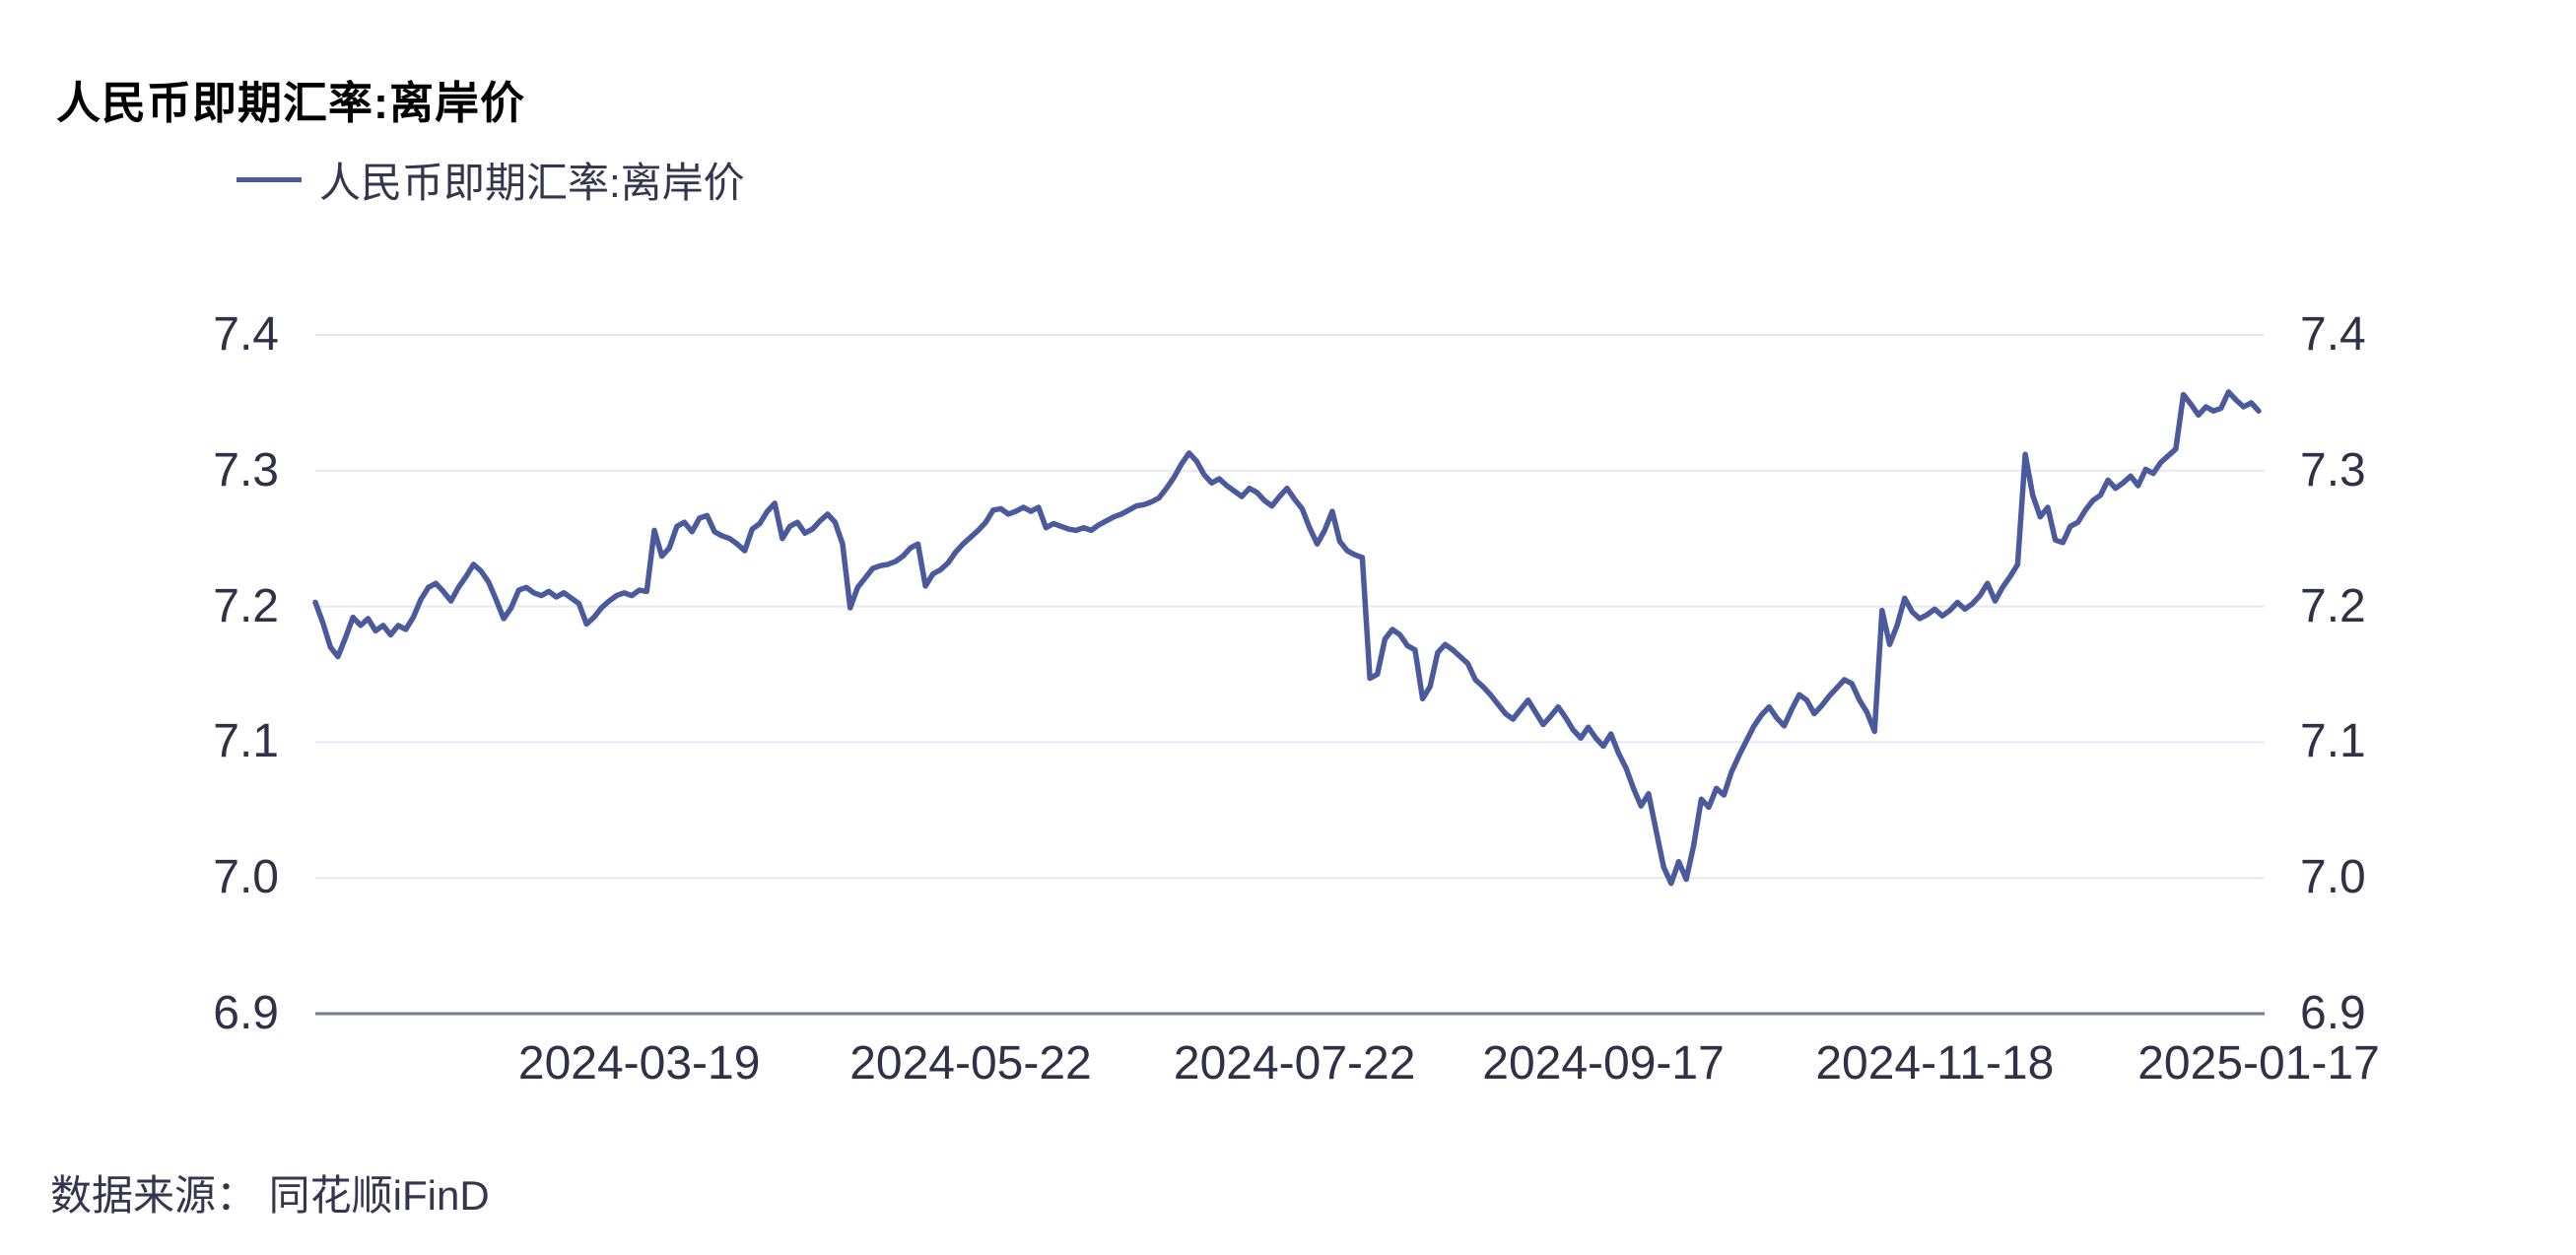  I want to click on y-axis-label-left: 6.9, so click(246, 1013).